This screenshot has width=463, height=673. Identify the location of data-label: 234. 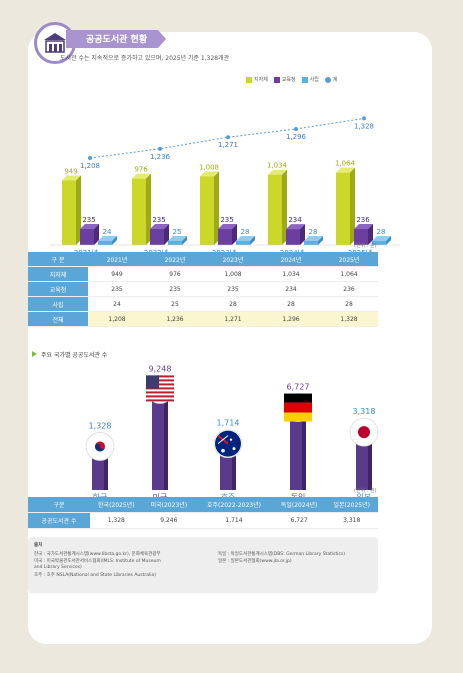
(295, 220).